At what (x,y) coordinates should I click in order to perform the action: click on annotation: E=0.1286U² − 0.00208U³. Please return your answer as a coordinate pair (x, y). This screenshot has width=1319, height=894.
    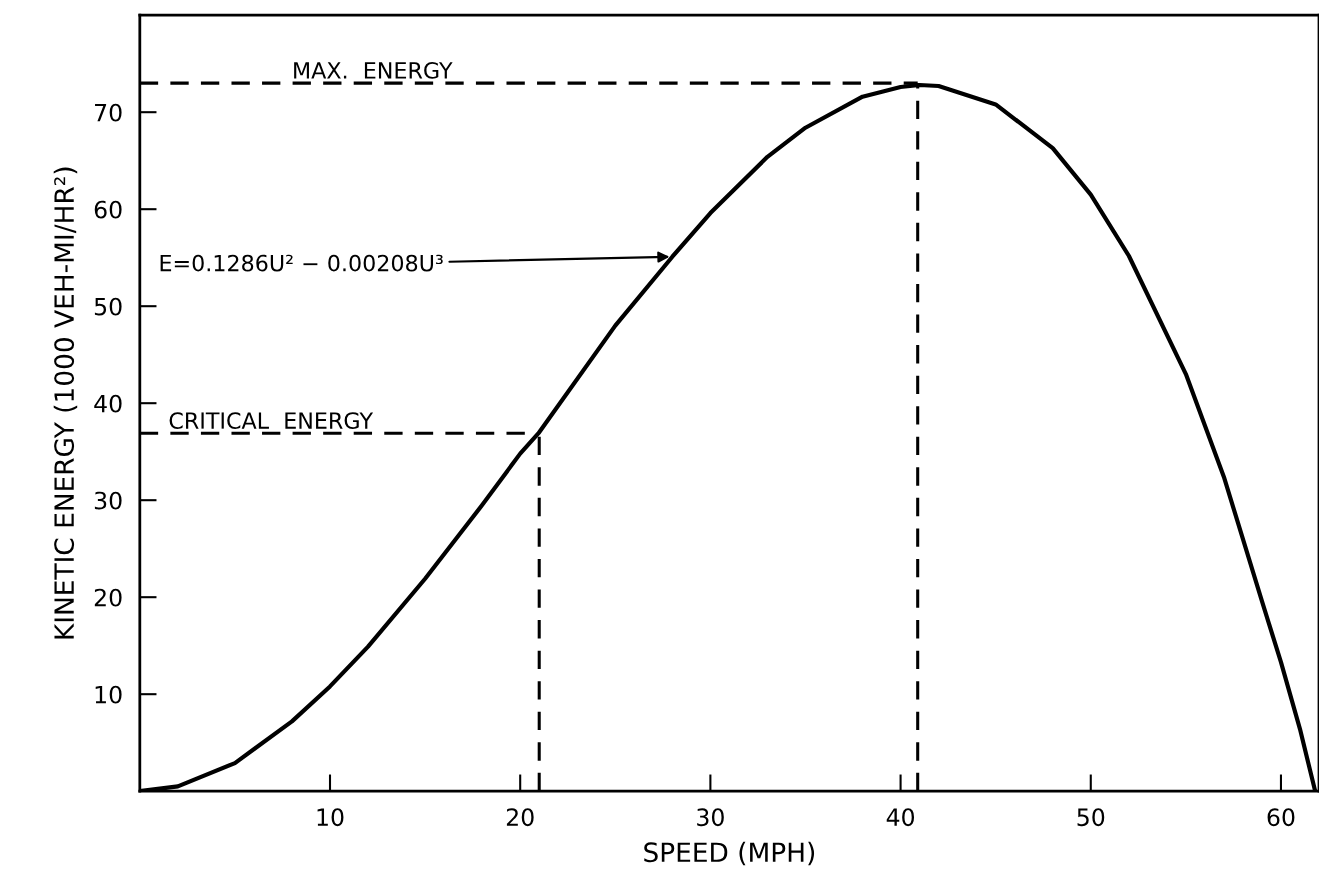
    Looking at the image, I should click on (301, 263).